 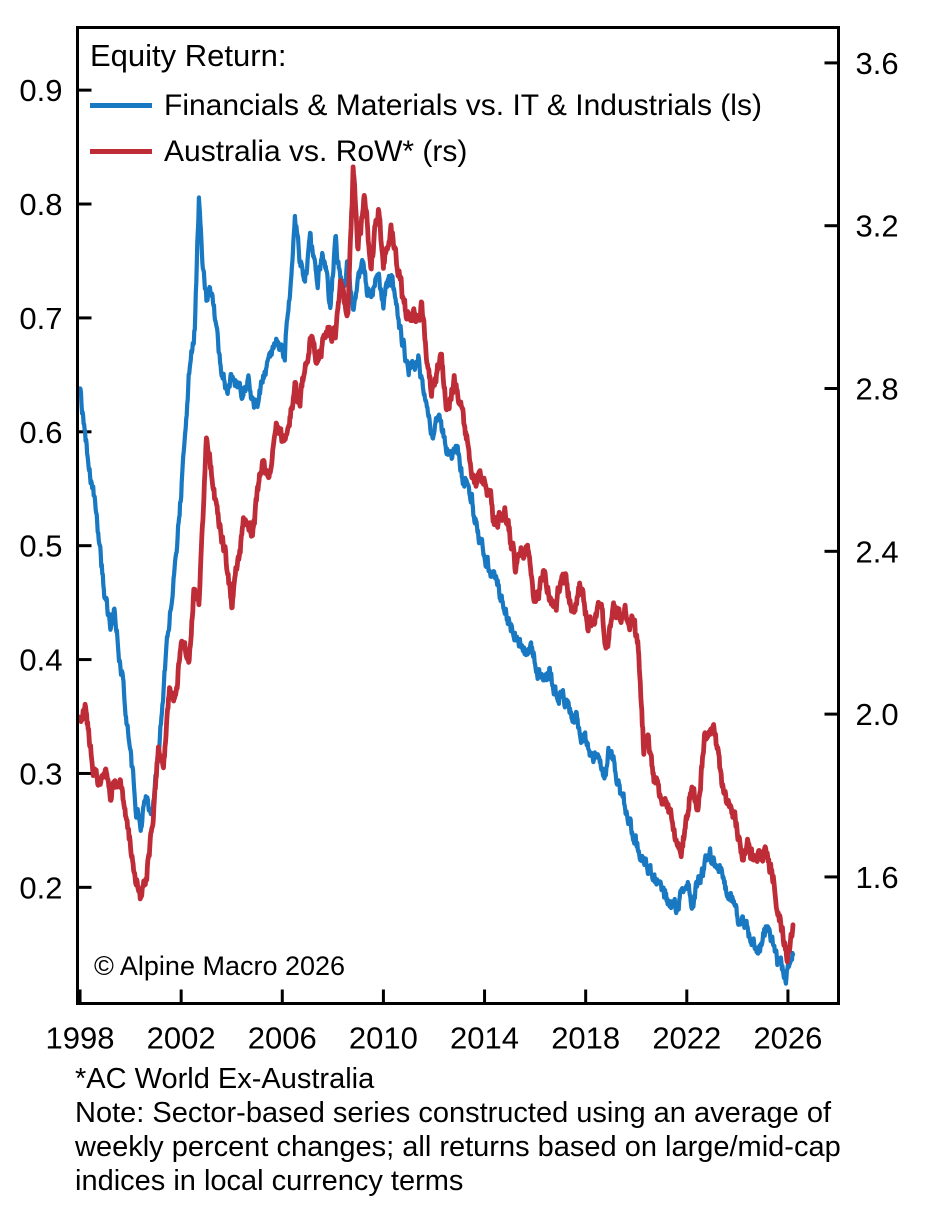 What do you see at coordinates (316, 151) in the screenshot?
I see `legend-label-australia-row: Australia vs. RoW* (rs)` at bounding box center [316, 151].